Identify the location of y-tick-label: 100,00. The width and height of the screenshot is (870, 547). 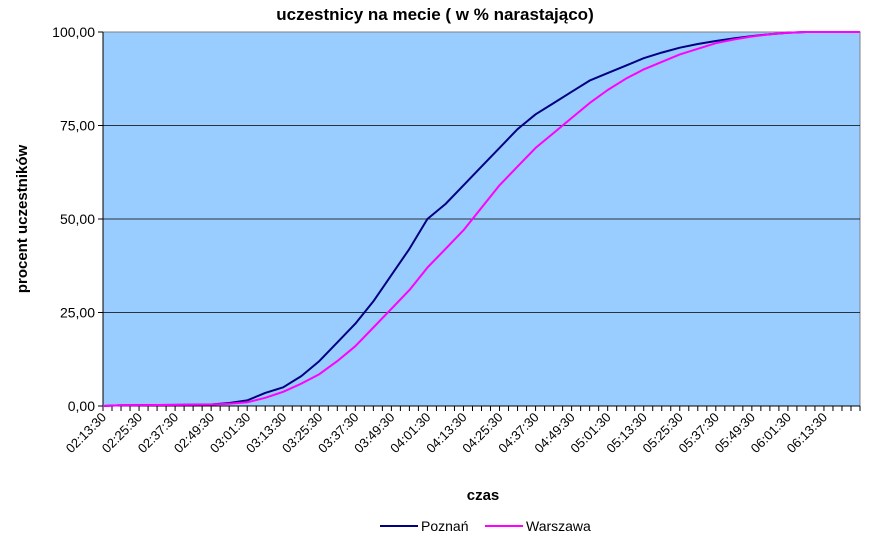
(73, 32).